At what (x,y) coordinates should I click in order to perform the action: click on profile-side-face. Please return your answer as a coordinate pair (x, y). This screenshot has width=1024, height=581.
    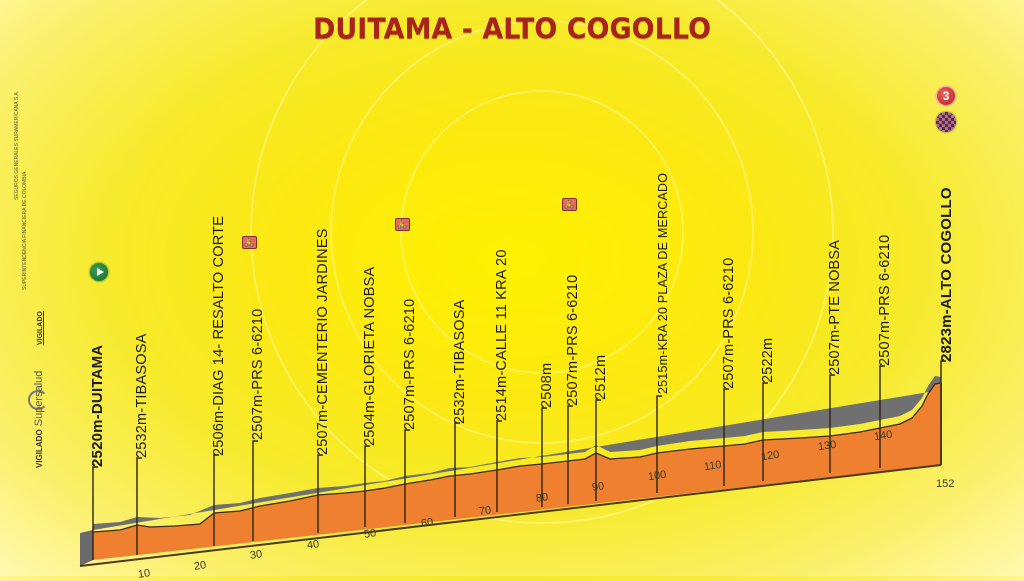
    Looking at the image, I should click on (86, 548).